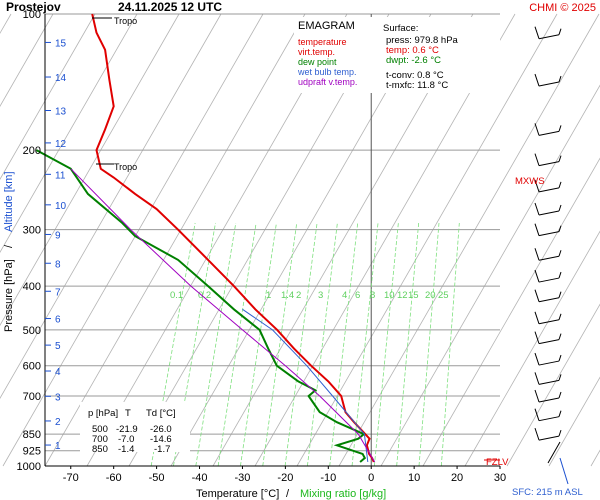 This screenshot has height=500, width=600. Describe the element at coordinates (161, 413) in the screenshot. I see `table-header-td: Td [°C]` at that location.